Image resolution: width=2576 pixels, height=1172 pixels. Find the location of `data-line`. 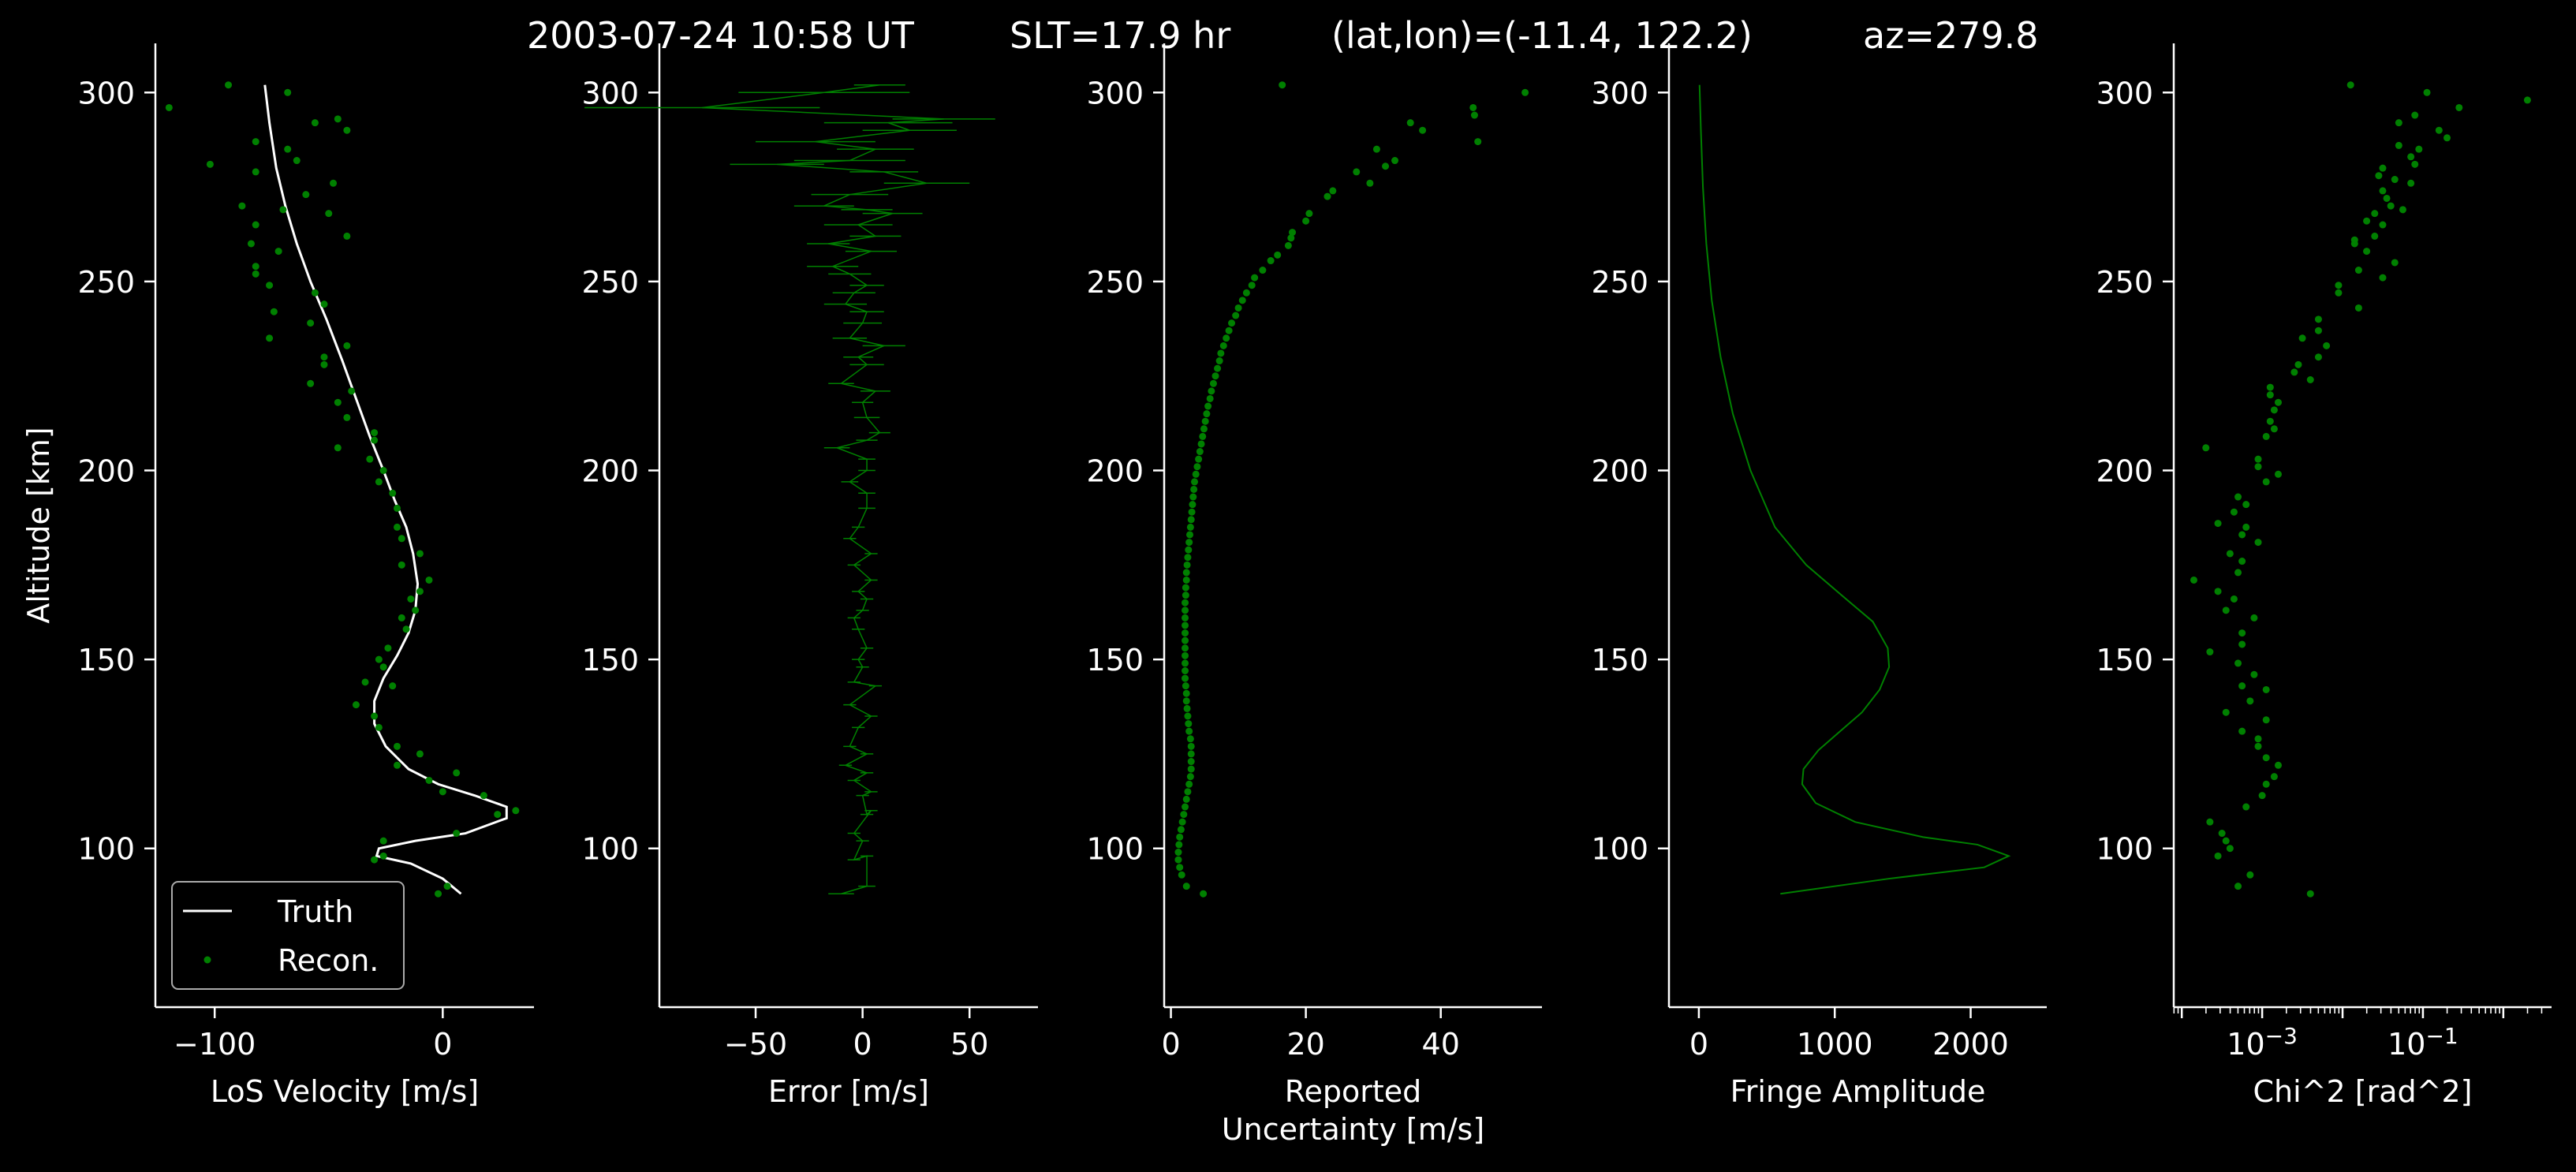

data-line is located at coordinates (1854, 489).